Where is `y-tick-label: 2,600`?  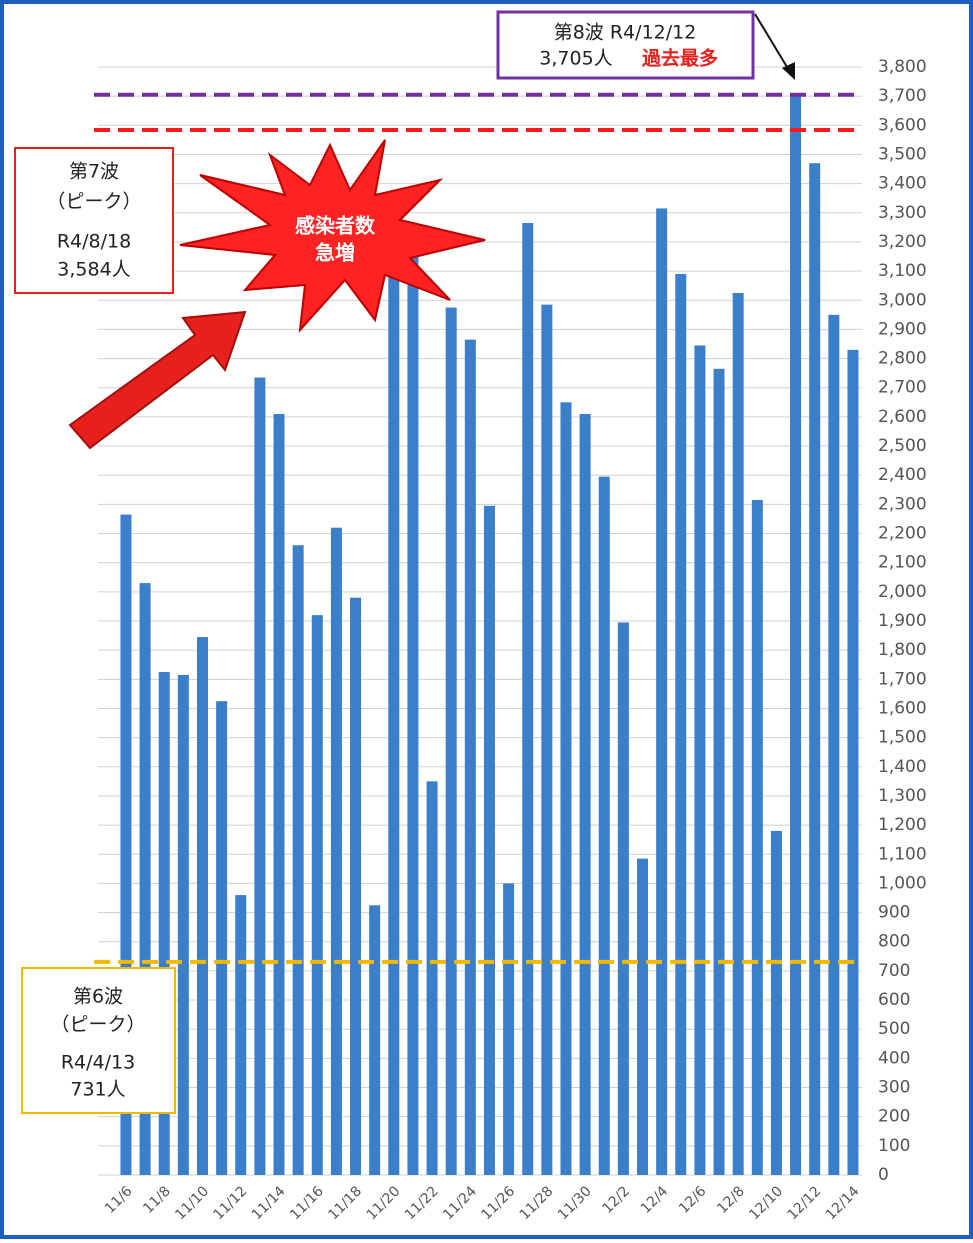 y-tick-label: 2,600 is located at coordinates (902, 417).